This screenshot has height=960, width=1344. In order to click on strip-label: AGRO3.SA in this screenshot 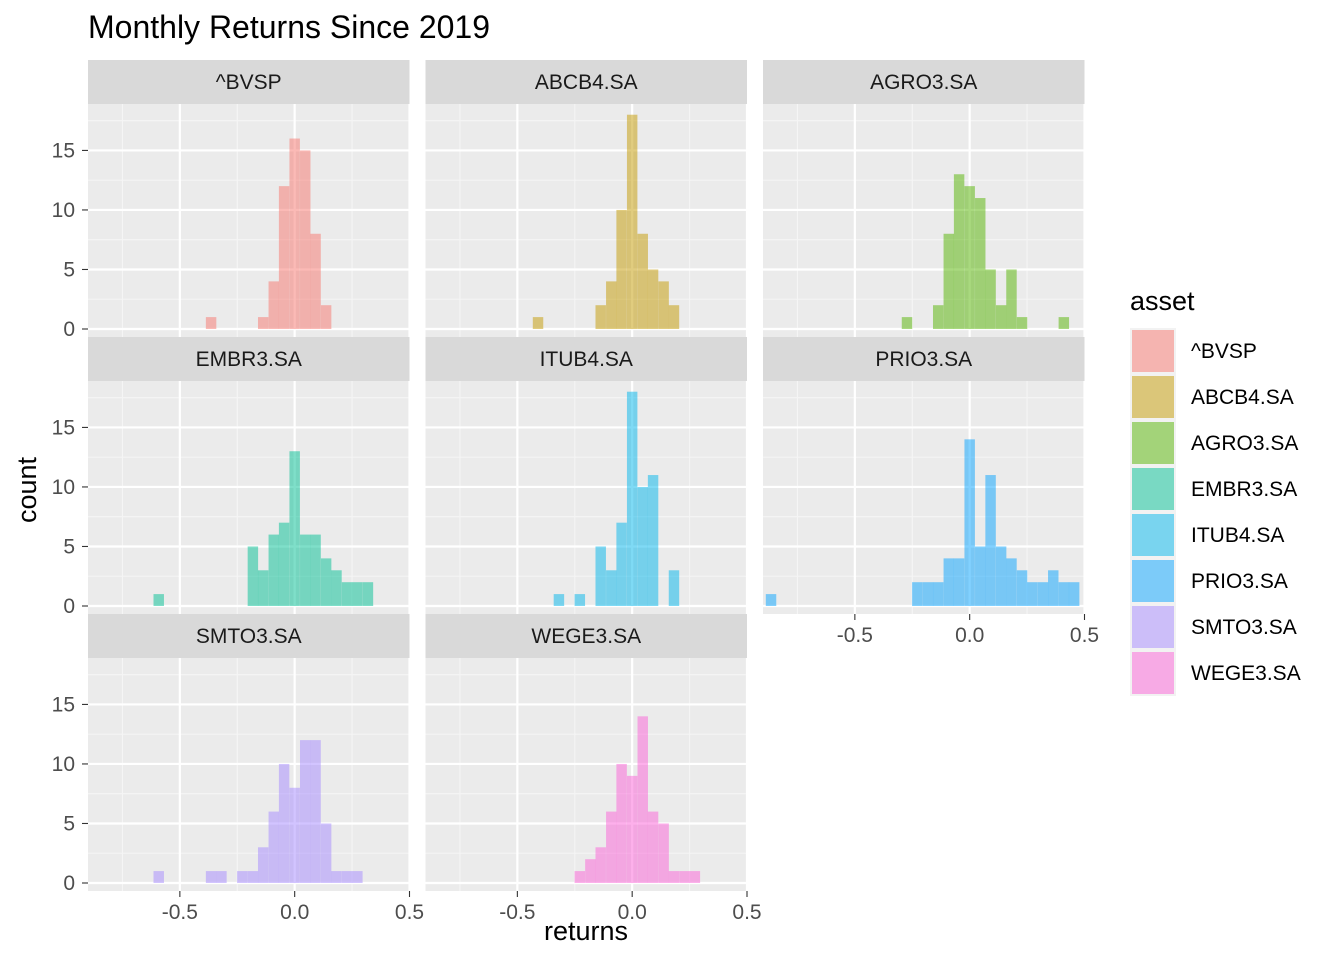, I will do `click(923, 82)`.